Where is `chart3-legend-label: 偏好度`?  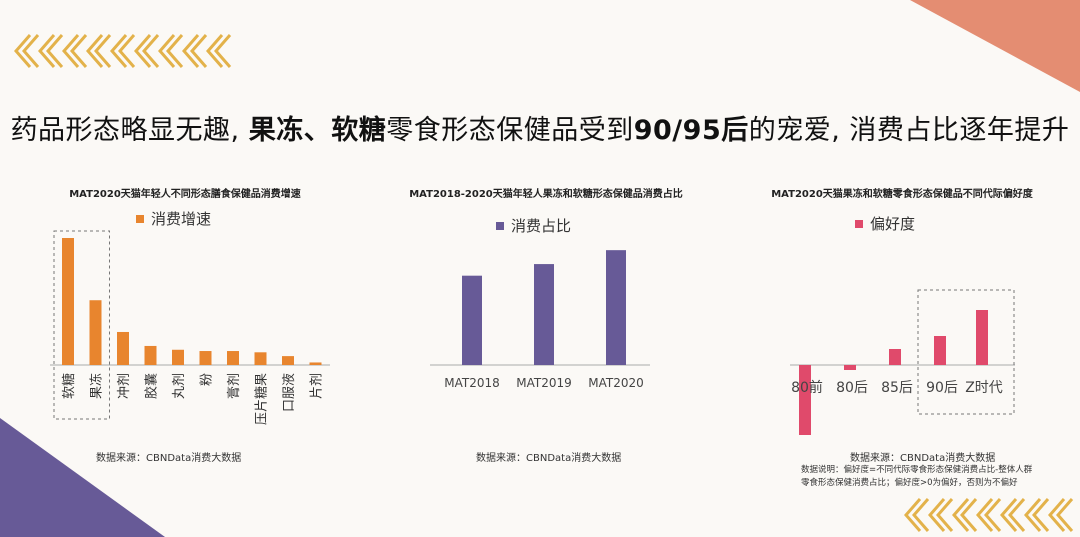 chart3-legend-label: 偏好度 is located at coordinates (893, 224).